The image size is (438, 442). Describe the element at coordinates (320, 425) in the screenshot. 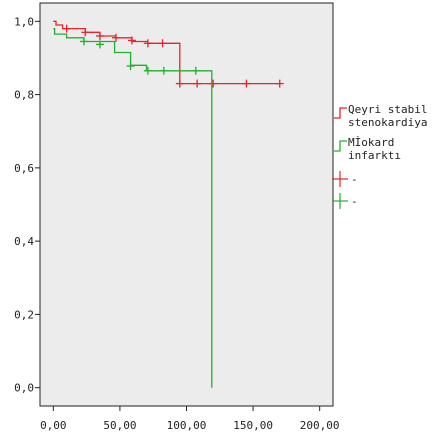

I see `x-tick-label: 200,00` at that location.